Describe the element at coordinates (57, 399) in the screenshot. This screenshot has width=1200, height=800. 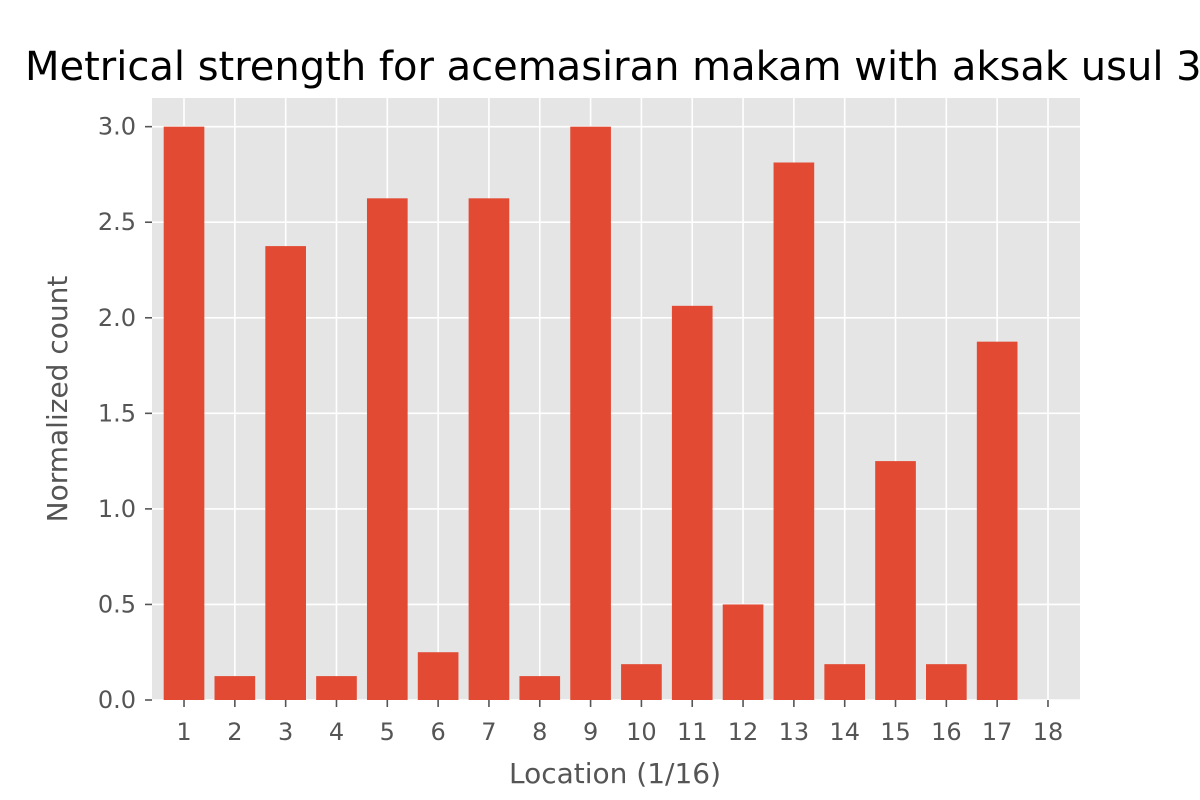
I see `y-axis-label: Normalized count` at that location.